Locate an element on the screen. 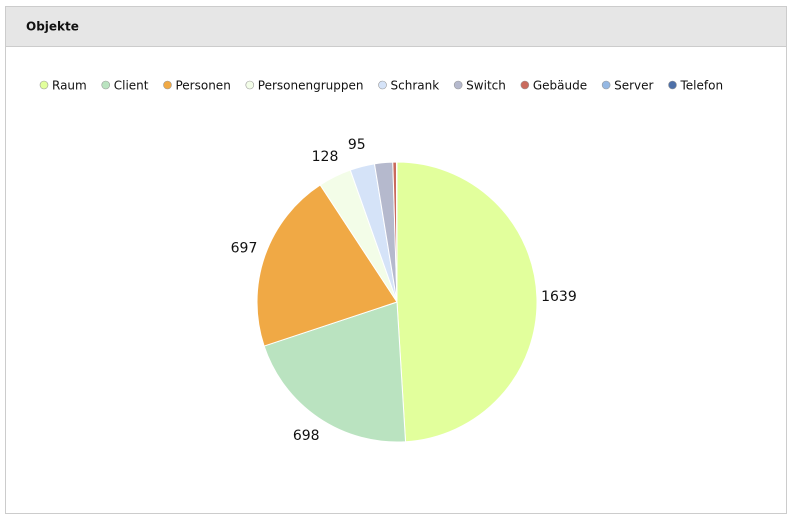 The height and width of the screenshot is (521, 795). legend-label: Client is located at coordinates (131, 86).